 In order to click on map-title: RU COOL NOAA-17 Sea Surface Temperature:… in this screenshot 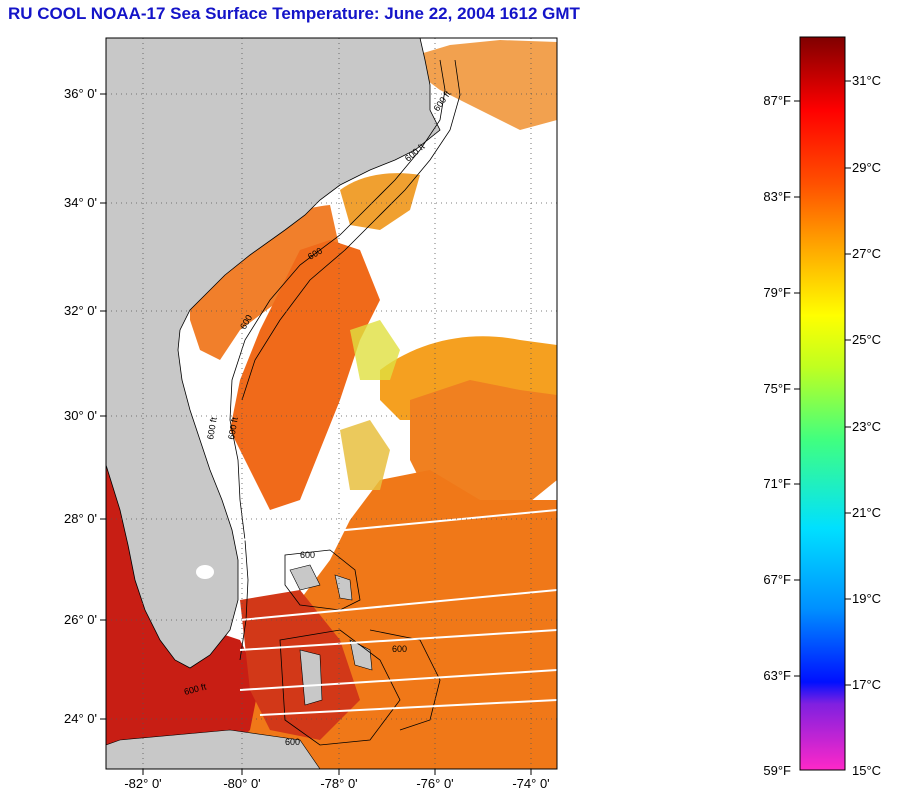, I will do `click(294, 13)`.